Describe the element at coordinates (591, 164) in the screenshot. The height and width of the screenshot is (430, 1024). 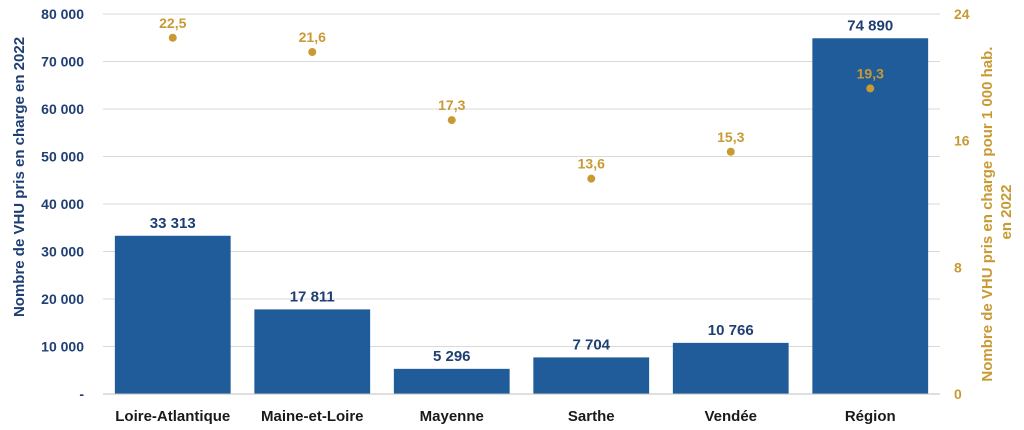
I see `dot-value-label: 13,6` at that location.